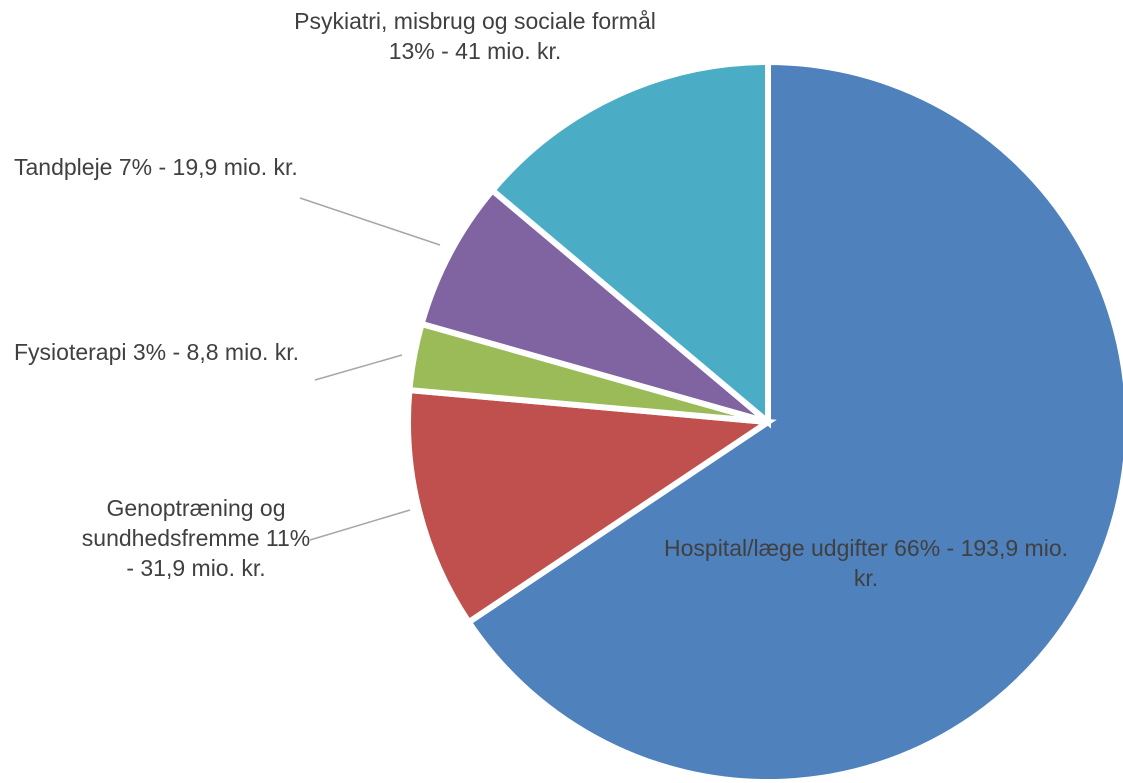 The height and width of the screenshot is (783, 1123). I want to click on value-label: 13% - 41 mio. kr., so click(475, 51).